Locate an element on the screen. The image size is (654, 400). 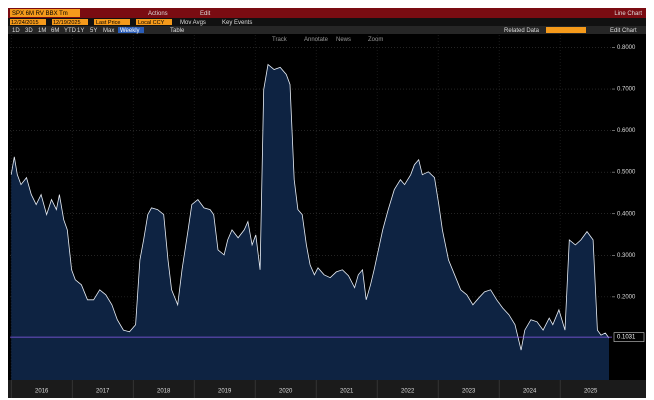
period-button: 1Y is located at coordinates (80, 31).